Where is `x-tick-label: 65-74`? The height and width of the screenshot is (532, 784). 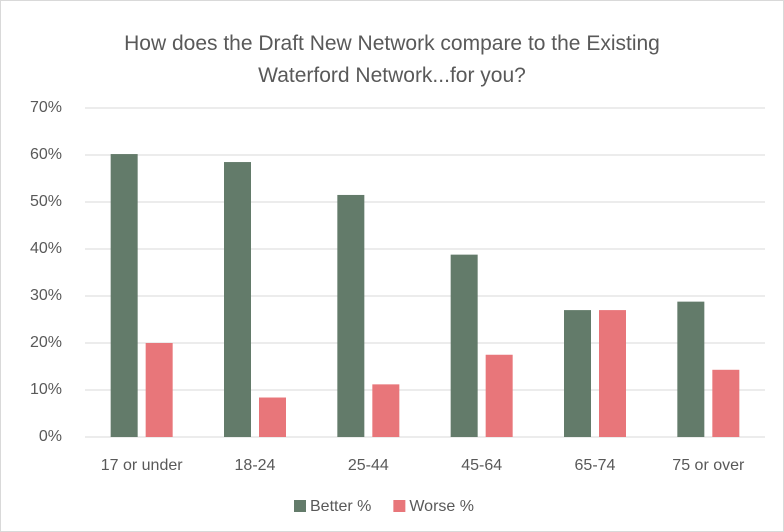
x-tick-label: 65-74 is located at coordinates (595, 465).